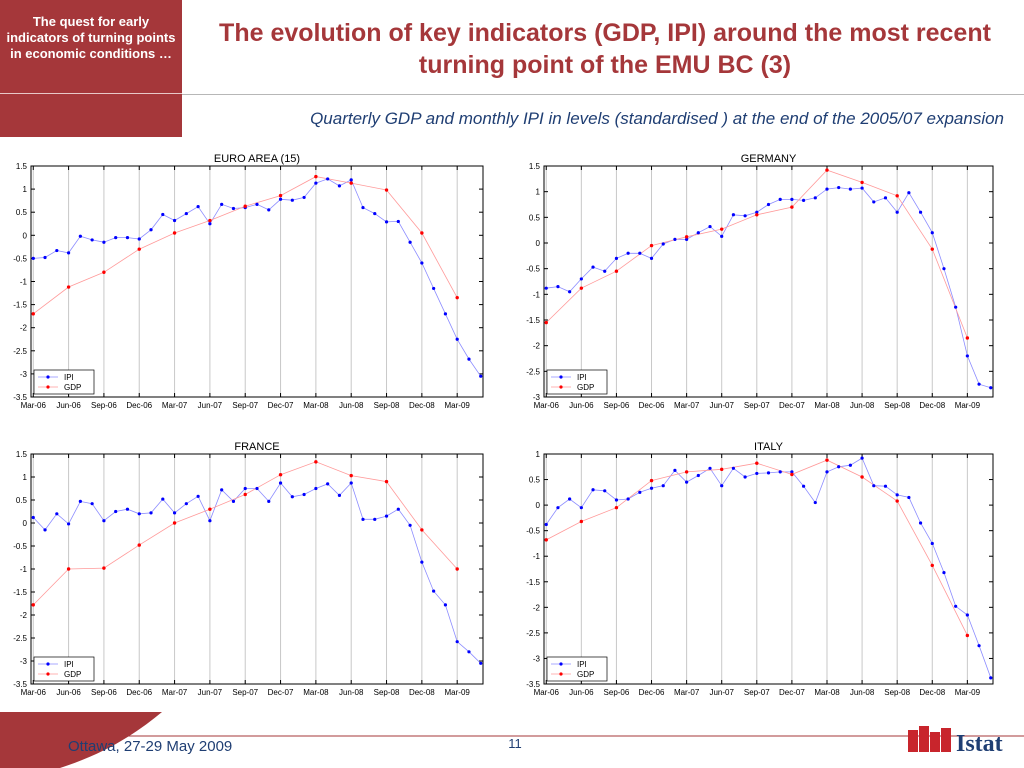  I want to click on chart-title: GERMANY, so click(769, 159).